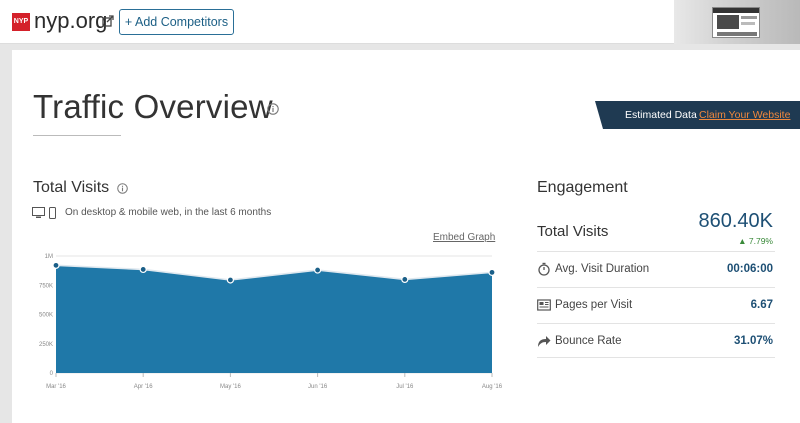 Image resolution: width=800 pixels, height=423 pixels. Describe the element at coordinates (753, 341) in the screenshot. I see `metric-value: 31.07%` at that location.